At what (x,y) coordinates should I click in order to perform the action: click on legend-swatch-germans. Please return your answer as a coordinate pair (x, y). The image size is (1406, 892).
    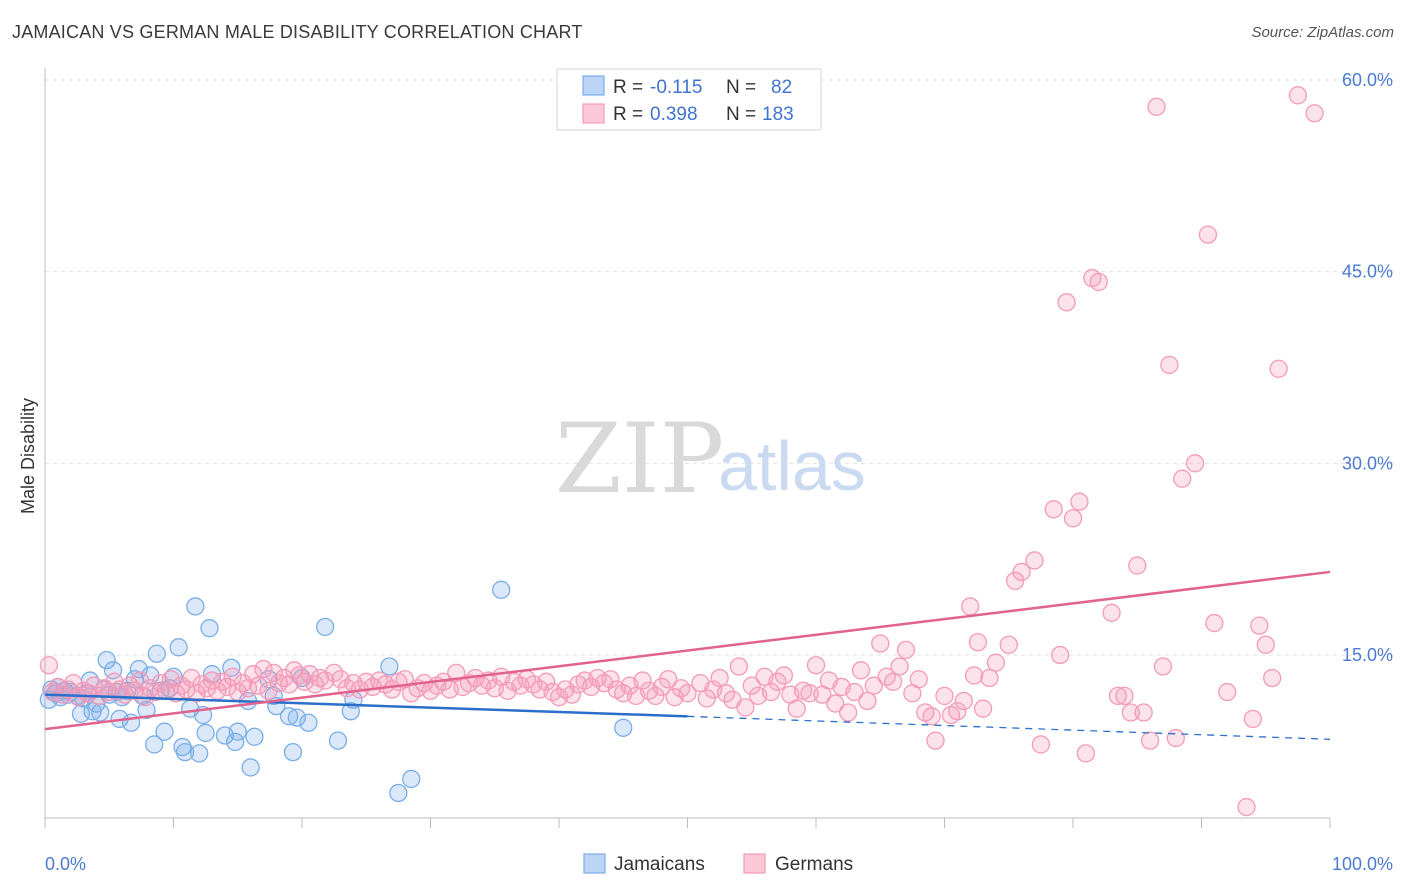
    Looking at the image, I should click on (754, 863).